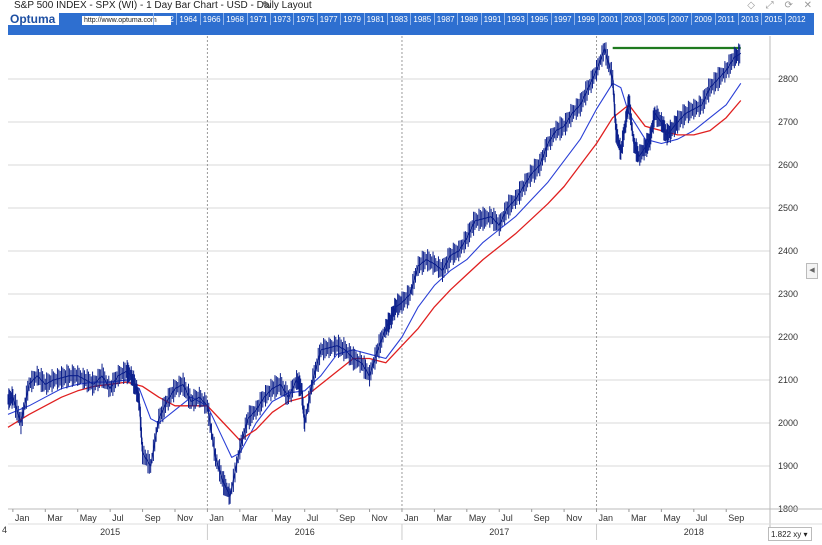 The width and height of the screenshot is (822, 545). I want to click on pencil-icon: ✎, so click(267, 6).